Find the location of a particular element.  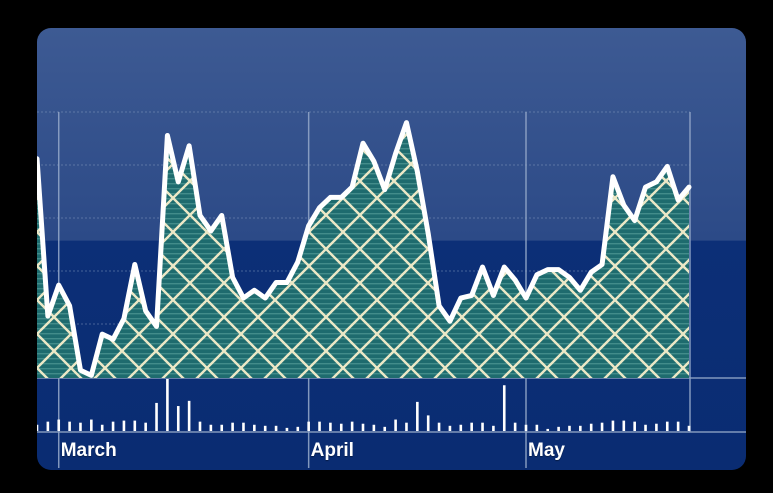

x-tick-label: May is located at coordinates (546, 450).